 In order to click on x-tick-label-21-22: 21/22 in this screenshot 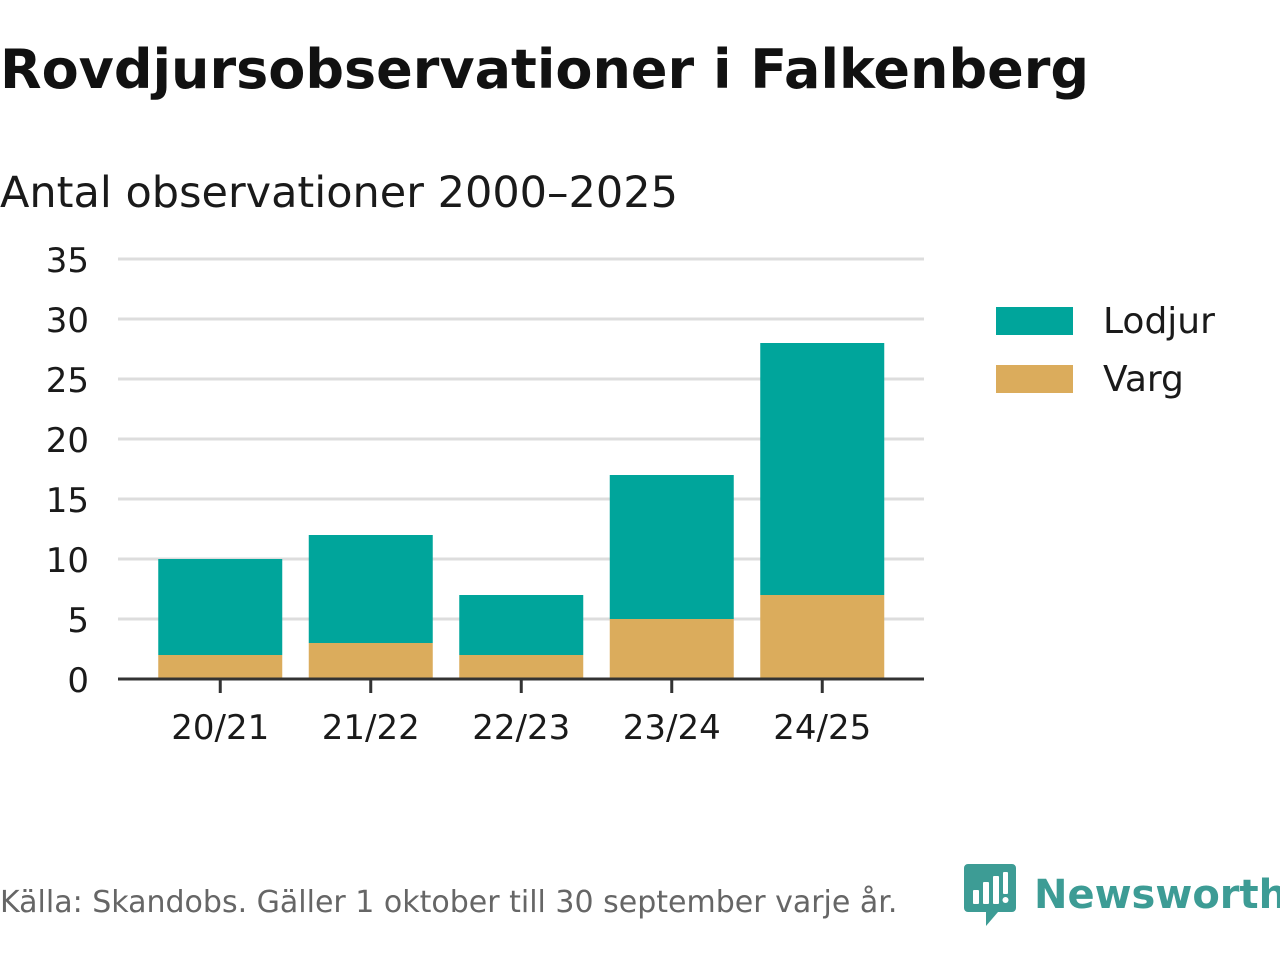, I will do `click(371, 728)`.